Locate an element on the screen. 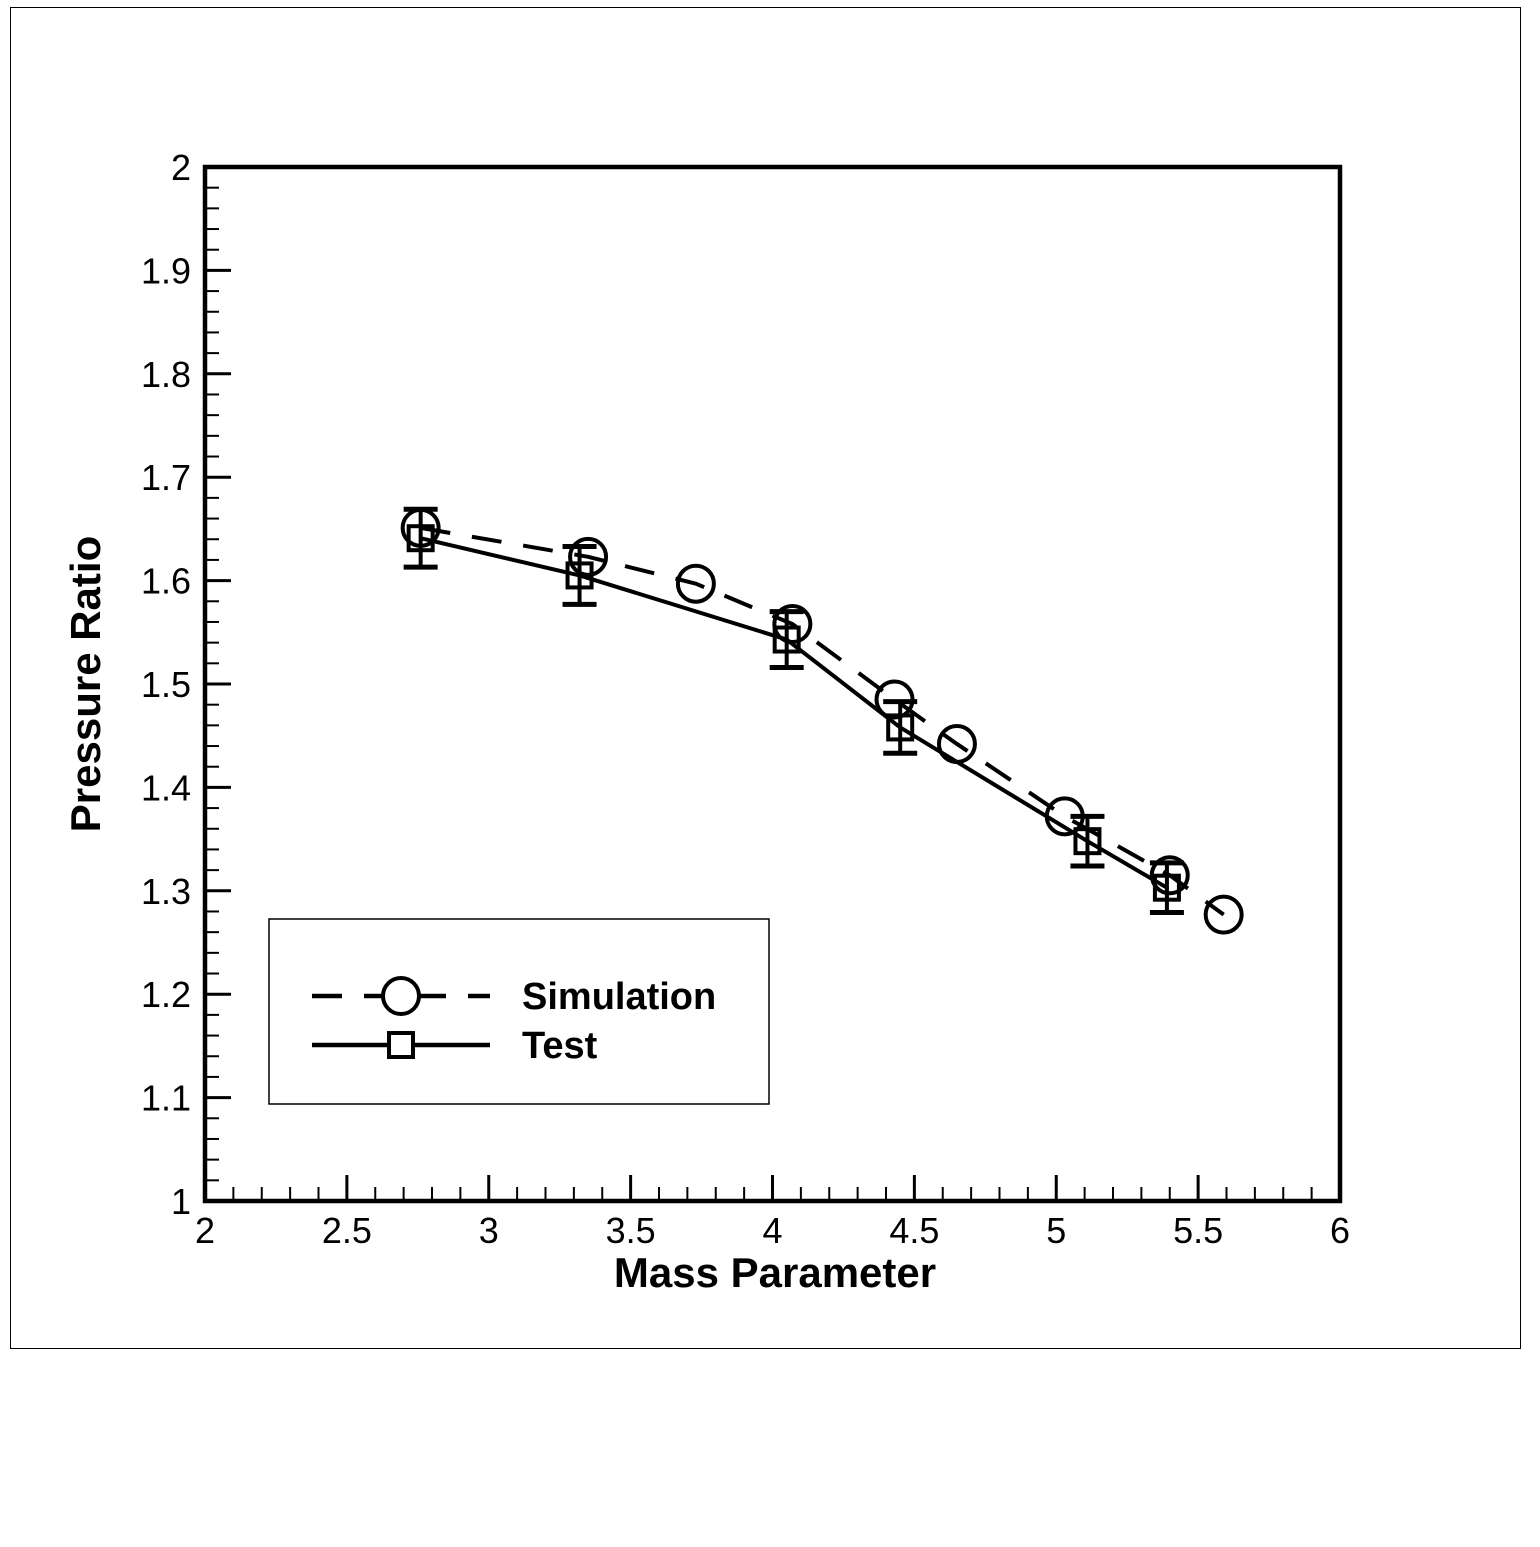 Image resolution: width=1540 pixels, height=1547 pixels. x-tick-label: 6 is located at coordinates (1340, 1230).